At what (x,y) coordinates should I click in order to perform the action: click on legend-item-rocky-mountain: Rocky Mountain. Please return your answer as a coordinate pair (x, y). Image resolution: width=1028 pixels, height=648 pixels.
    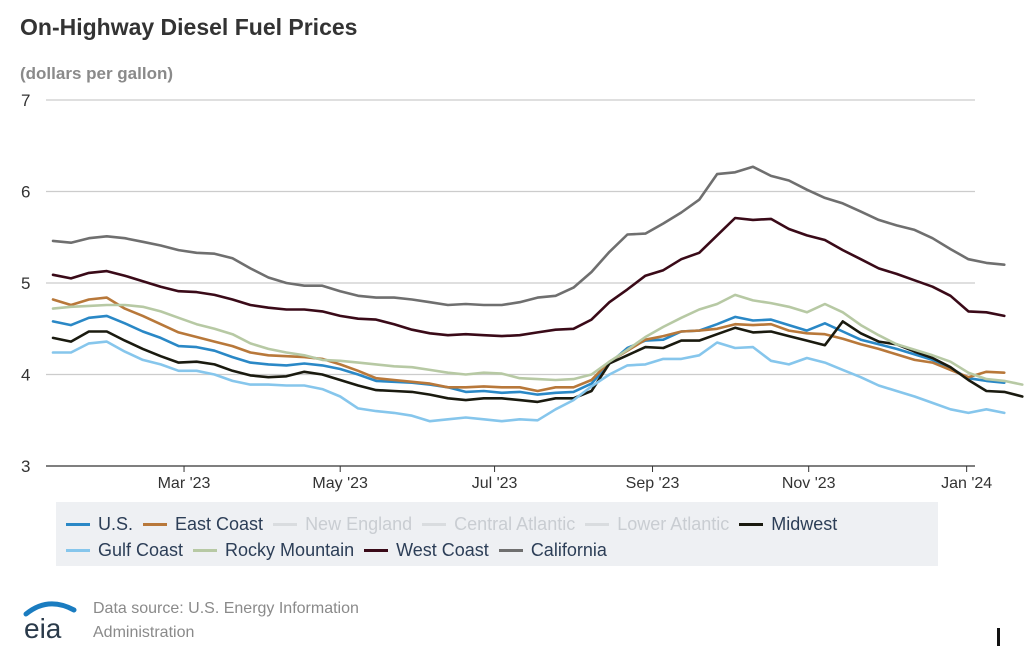
    Looking at the image, I should click on (273, 550).